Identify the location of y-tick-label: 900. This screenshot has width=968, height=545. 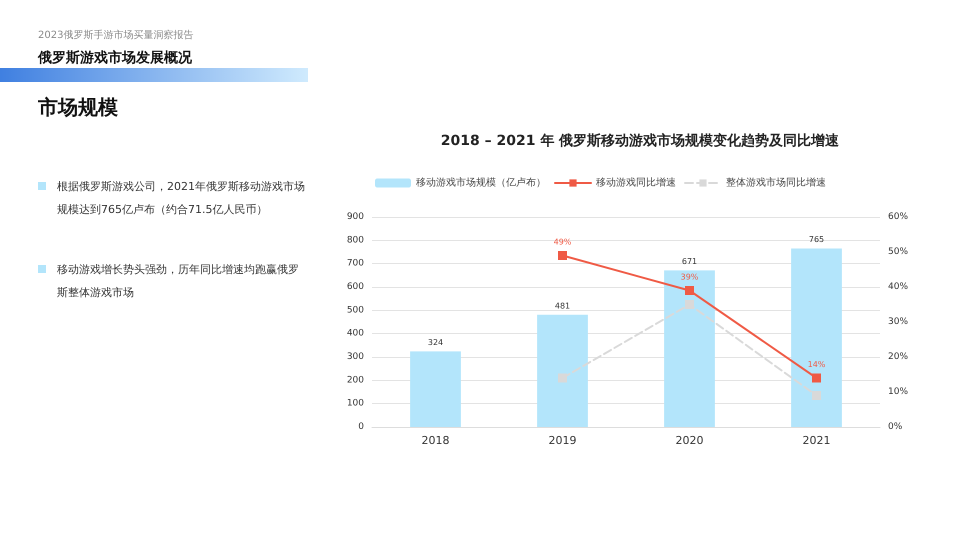
(355, 217).